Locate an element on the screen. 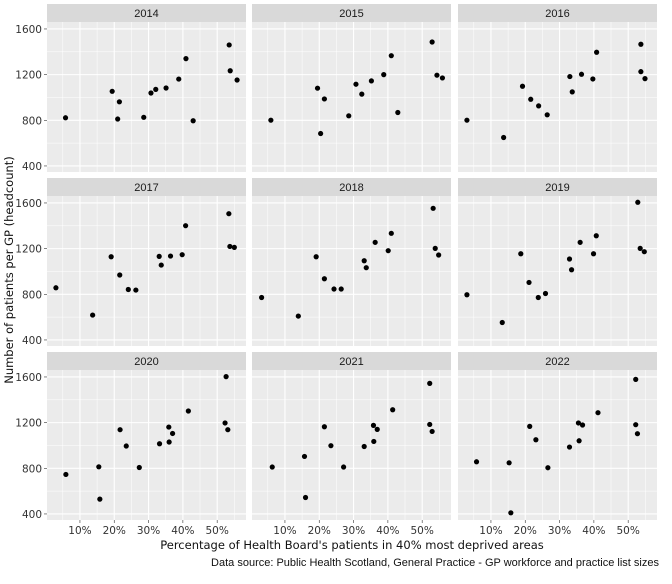 This screenshot has height=584, width=672. facet-strip-label: 2017 is located at coordinates (146, 188).